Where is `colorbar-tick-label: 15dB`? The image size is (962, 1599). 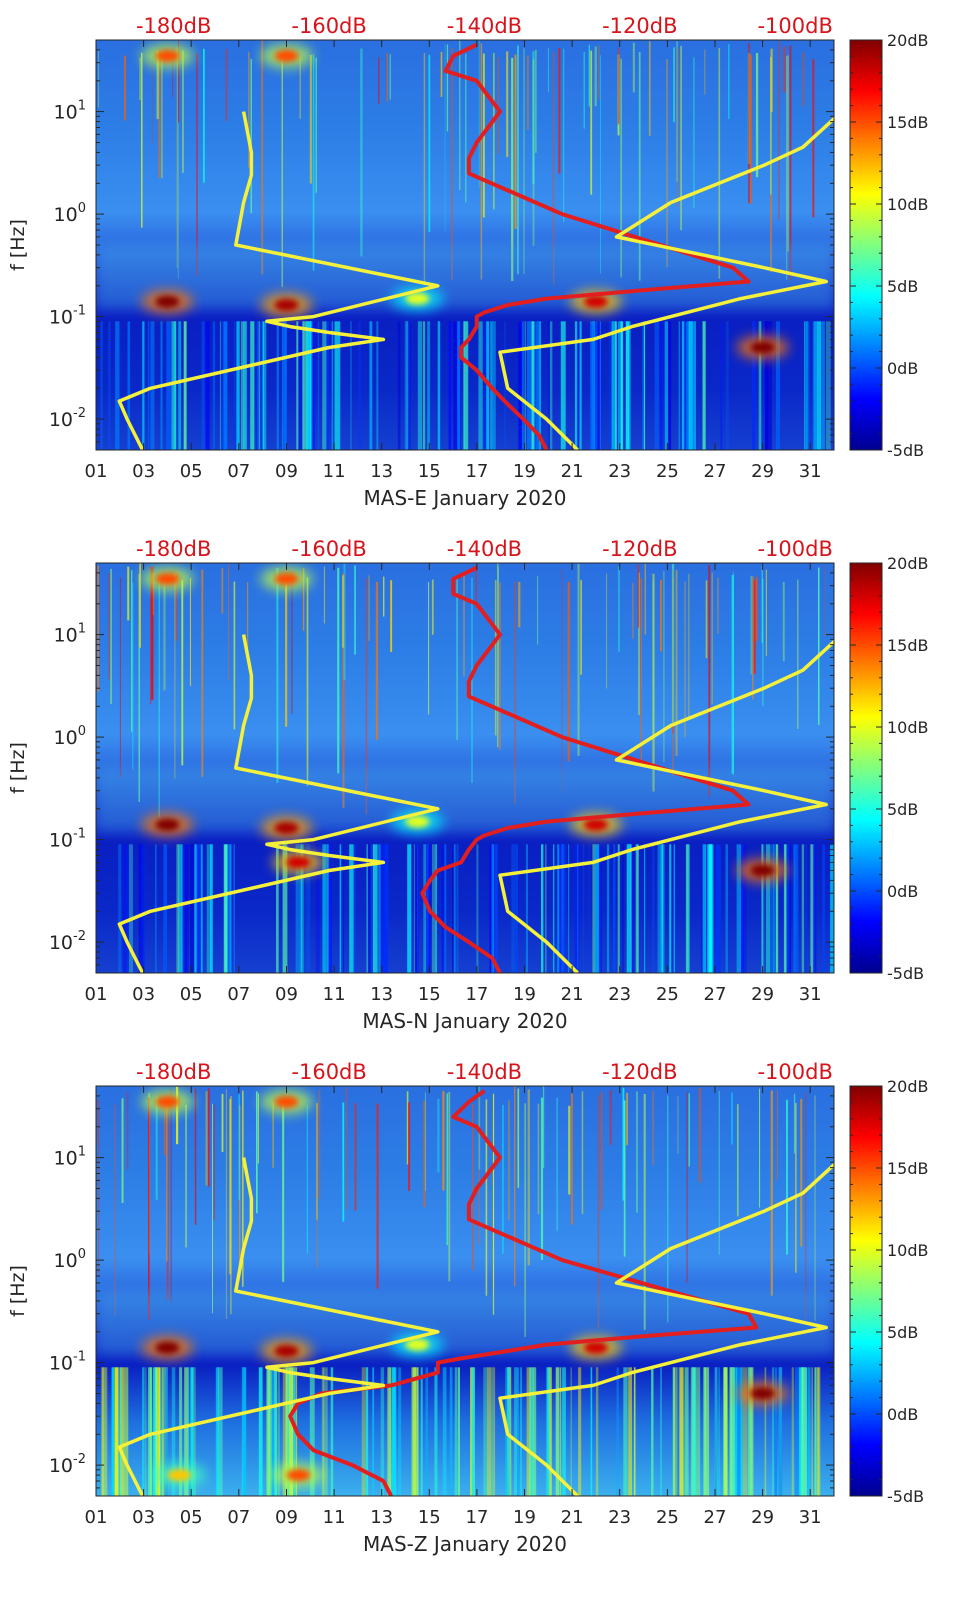
colorbar-tick-label: 15dB is located at coordinates (908, 1168).